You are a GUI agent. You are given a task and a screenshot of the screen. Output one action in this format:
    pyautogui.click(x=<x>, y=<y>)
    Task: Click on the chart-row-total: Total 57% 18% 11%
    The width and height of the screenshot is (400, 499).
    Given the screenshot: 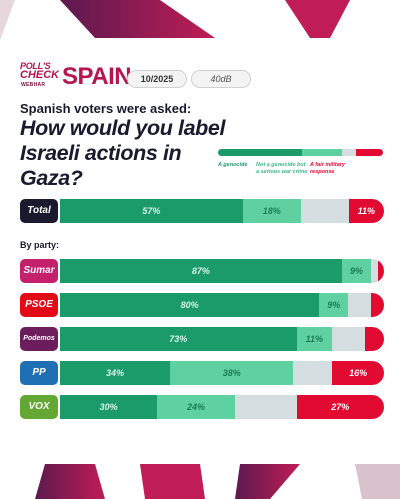 What is the action you would take?
    pyautogui.click(x=202, y=211)
    